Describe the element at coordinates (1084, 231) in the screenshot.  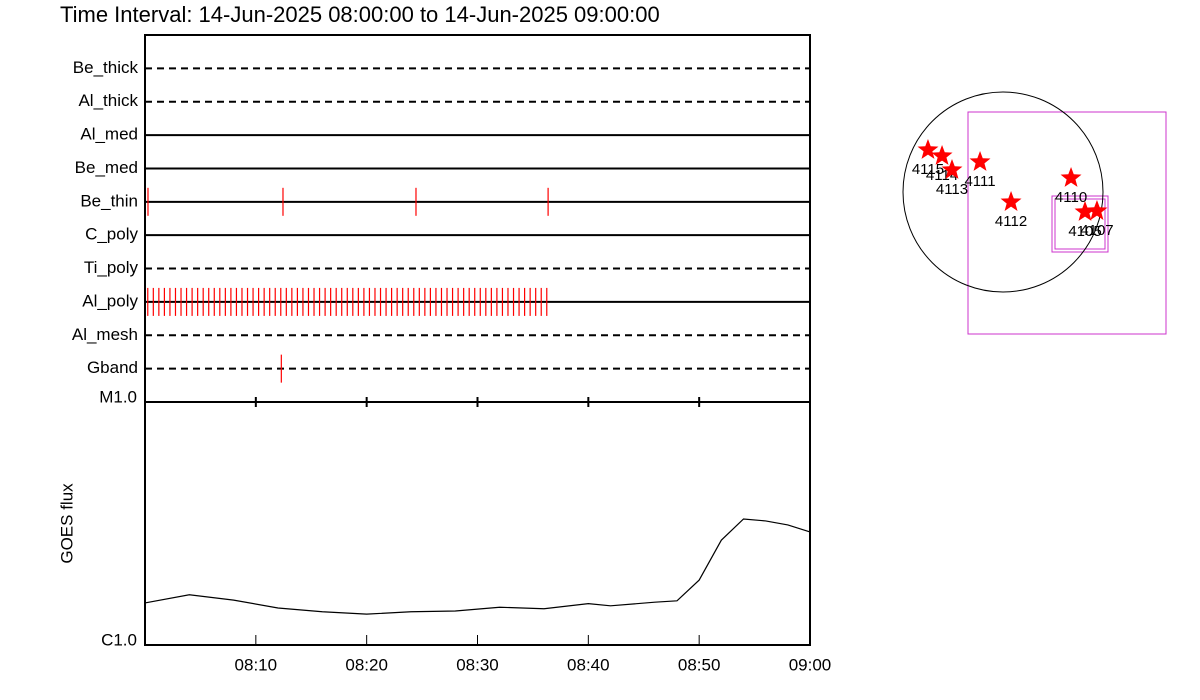
I see `region-label: 4105` at that location.